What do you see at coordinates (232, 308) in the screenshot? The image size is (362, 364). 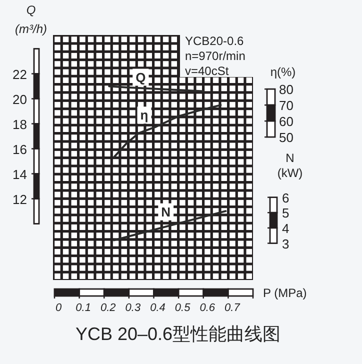 I see `x-tick-label: 0.7` at bounding box center [232, 308].